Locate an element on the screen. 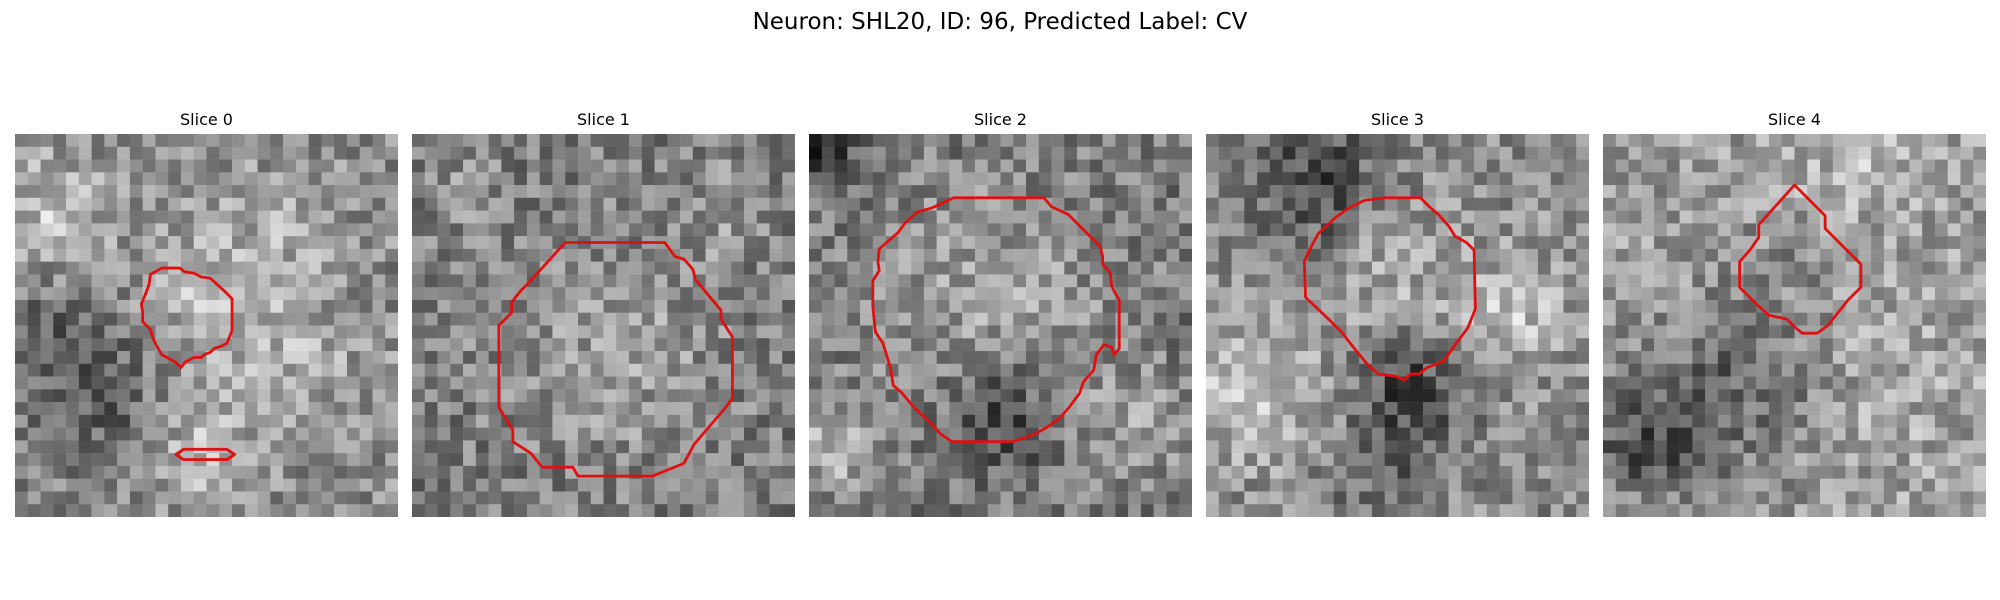 Image resolution: width=2000 pixels, height=600 pixels. slice-title-1: Slice 1 is located at coordinates (603, 119).